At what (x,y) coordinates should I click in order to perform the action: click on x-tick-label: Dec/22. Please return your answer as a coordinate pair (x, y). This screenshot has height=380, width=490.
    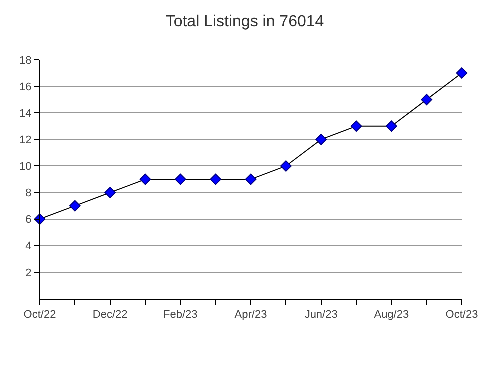
    Looking at the image, I should click on (110, 315).